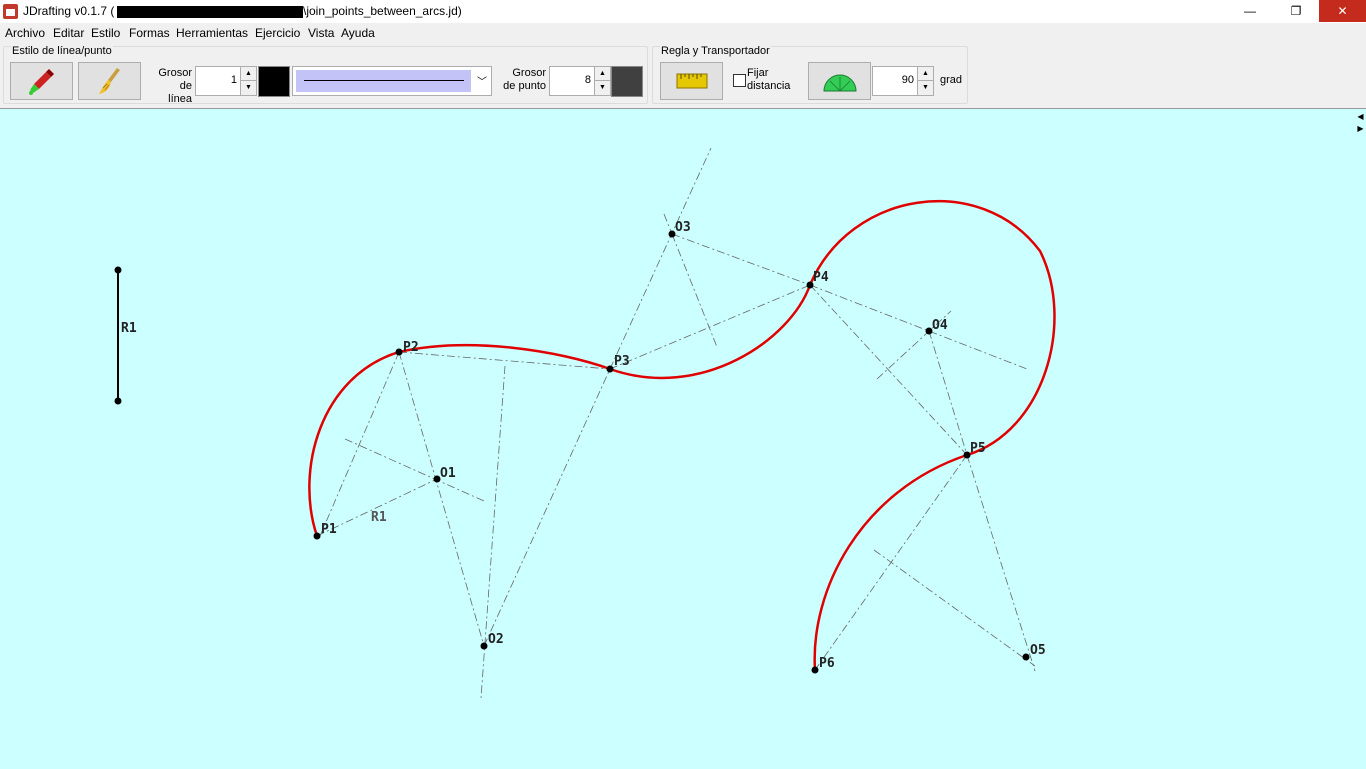 The height and width of the screenshot is (769, 1366). I want to click on r1-endpoint-top, so click(118, 270).